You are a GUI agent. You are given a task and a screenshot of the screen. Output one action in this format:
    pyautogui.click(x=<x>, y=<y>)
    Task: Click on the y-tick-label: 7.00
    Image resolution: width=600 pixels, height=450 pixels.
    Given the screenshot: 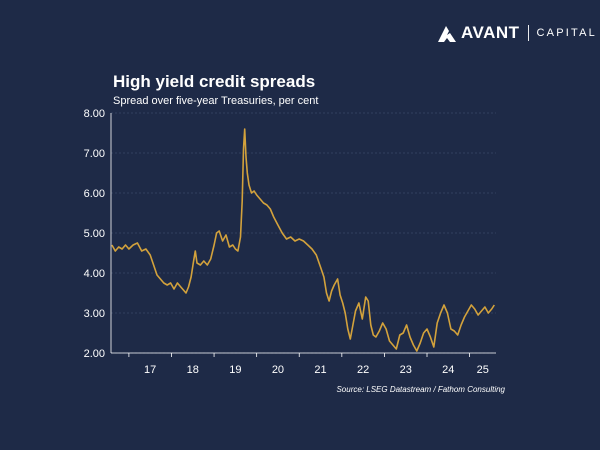 What is the action you would take?
    pyautogui.click(x=94, y=154)
    